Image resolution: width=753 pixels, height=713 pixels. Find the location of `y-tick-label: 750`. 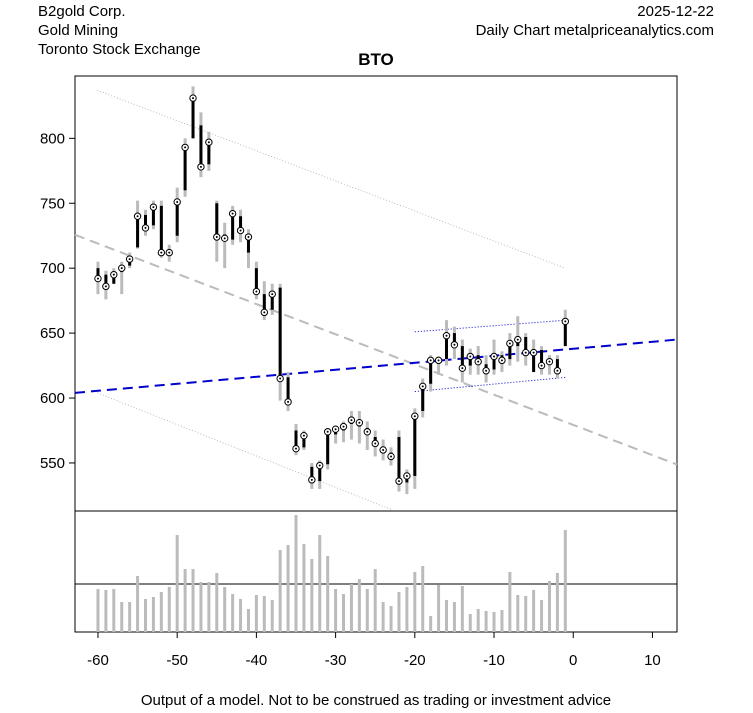

y-tick-label: 750 is located at coordinates (52, 203).